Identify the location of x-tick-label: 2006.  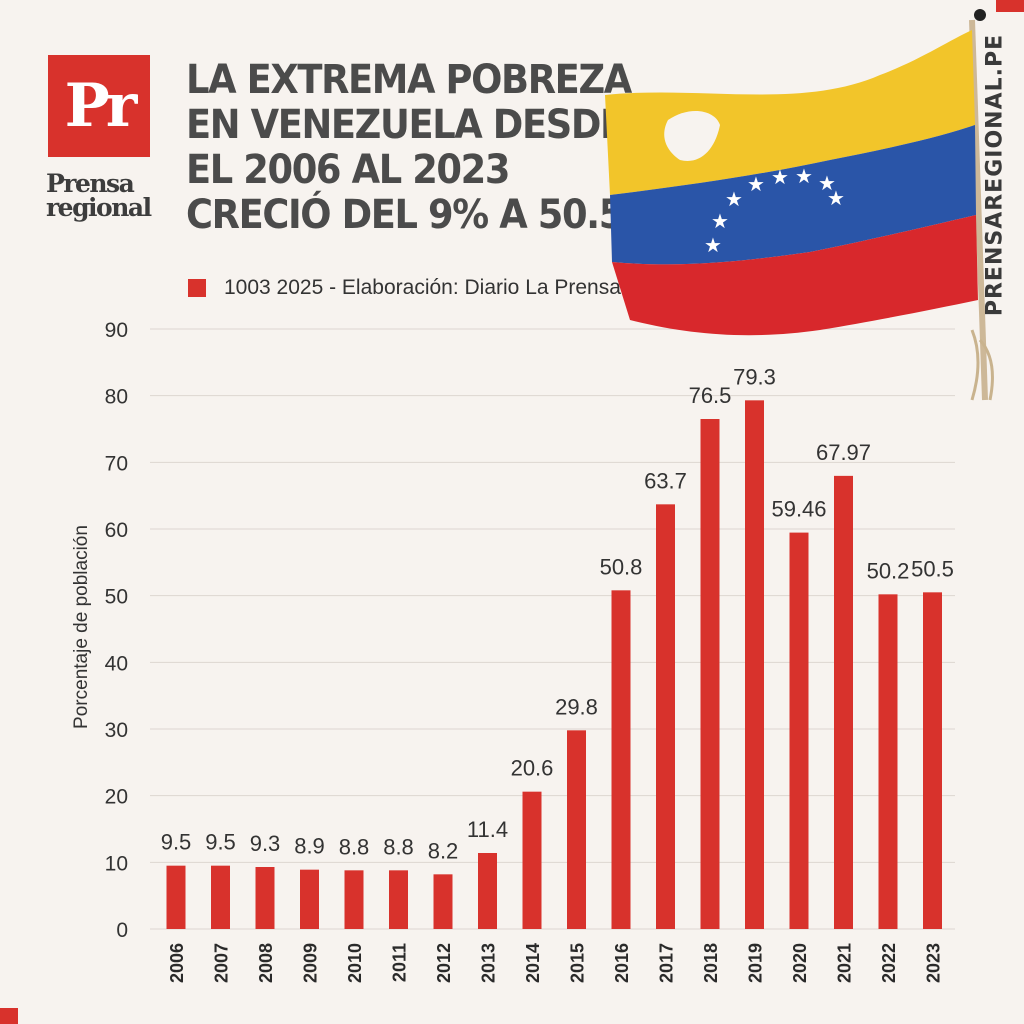
(177, 963).